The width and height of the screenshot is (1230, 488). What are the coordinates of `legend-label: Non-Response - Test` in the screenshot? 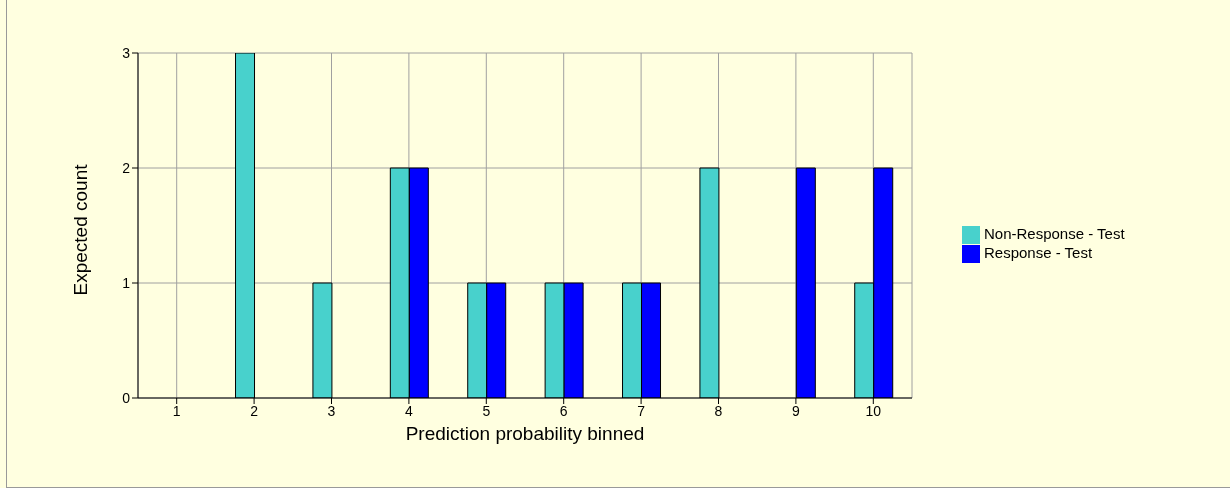 It's located at (1054, 233).